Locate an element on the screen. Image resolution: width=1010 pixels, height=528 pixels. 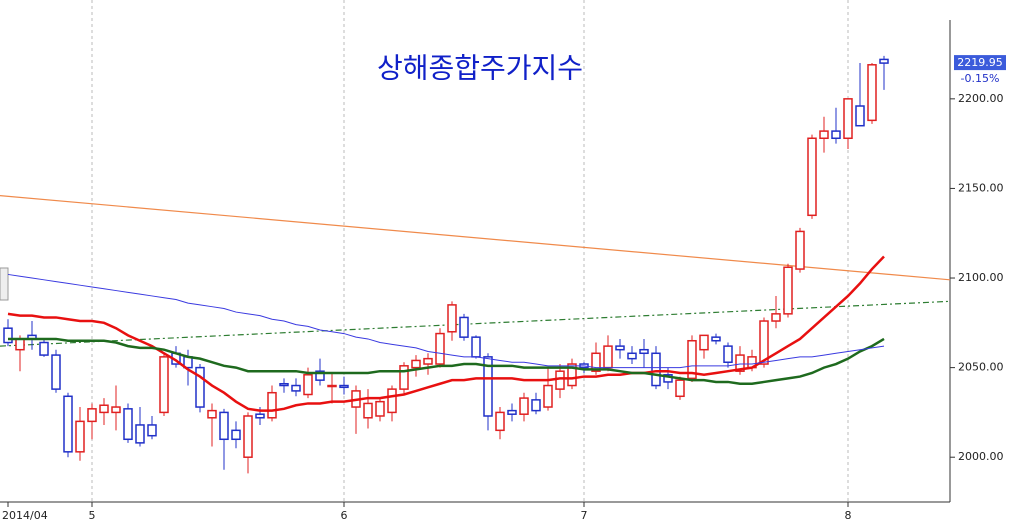
last-change: -0.15% is located at coordinates (980, 78).